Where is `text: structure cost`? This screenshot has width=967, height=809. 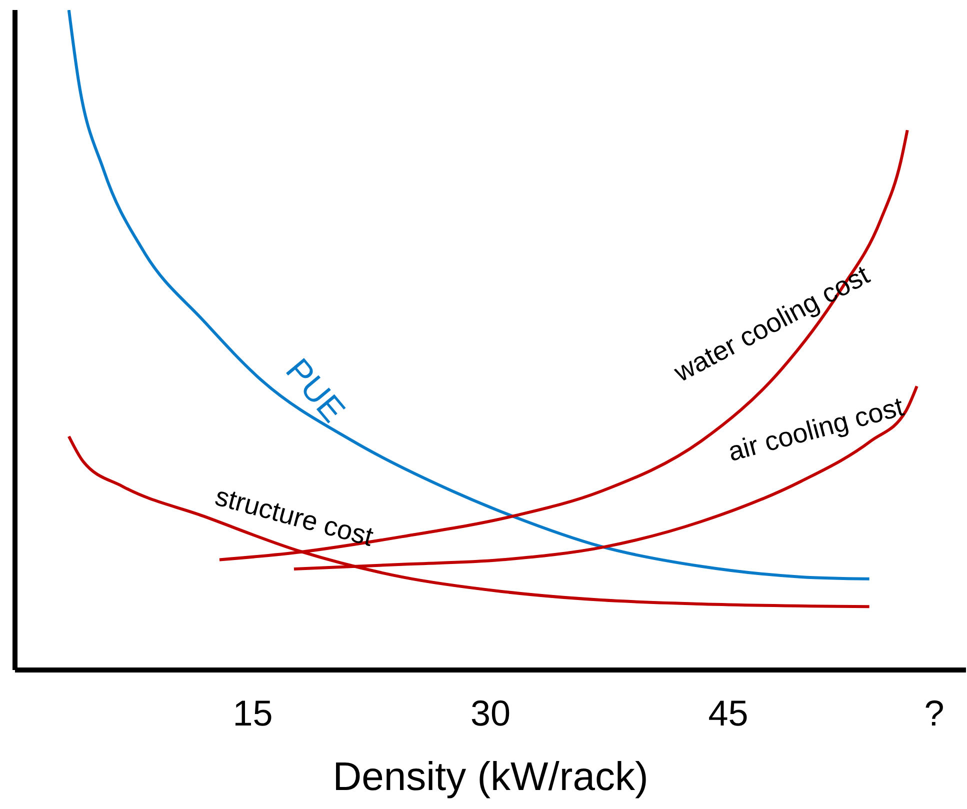
text: structure cost is located at coordinates (294, 516).